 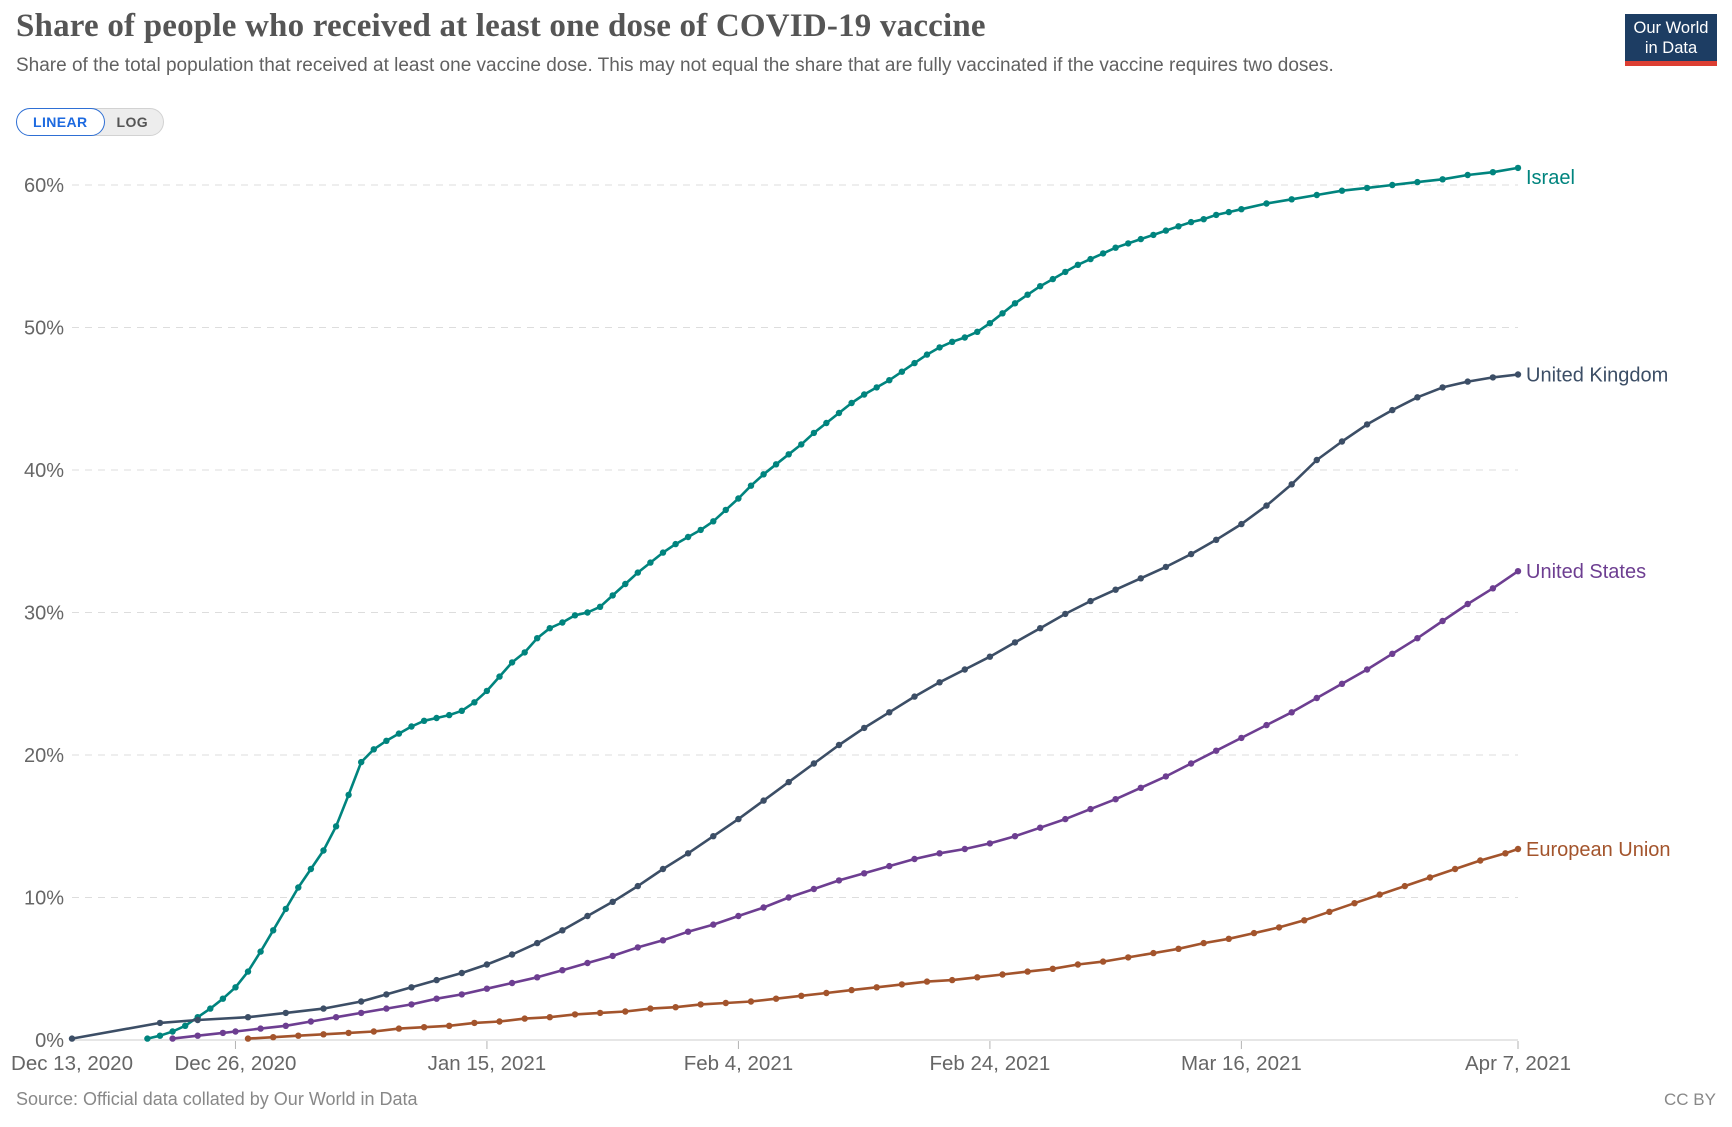 I want to click on series-dots-european-union, so click(x=883, y=943).